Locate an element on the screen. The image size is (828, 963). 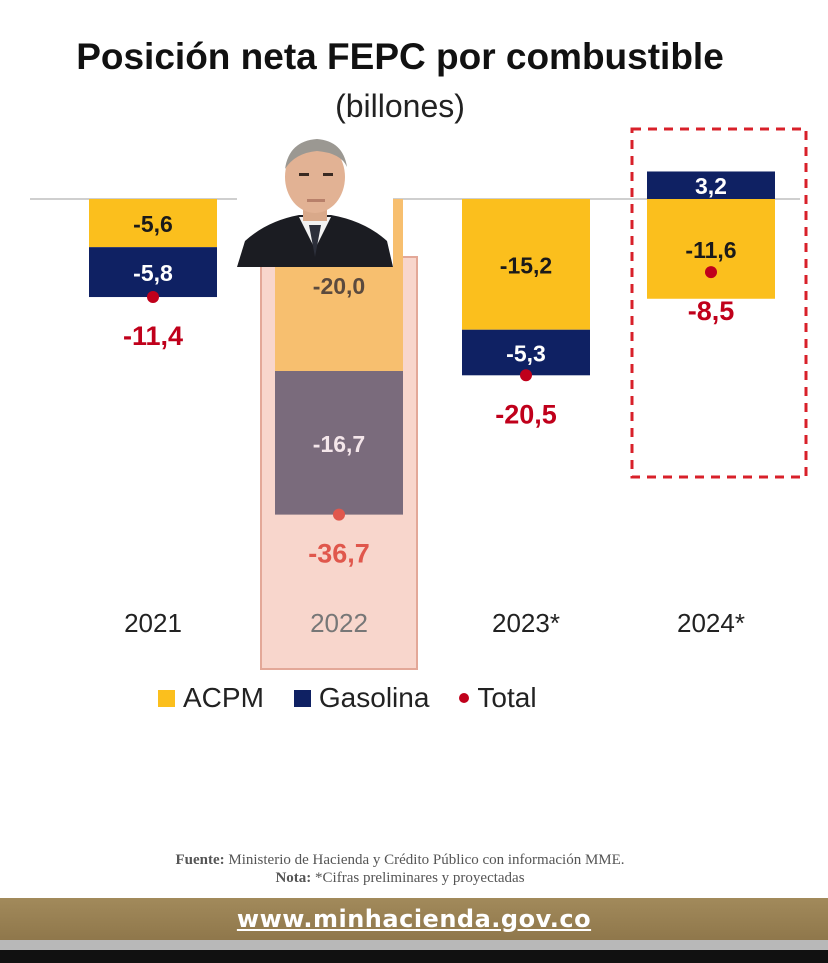
bar-acpm-2023* is located at coordinates (526, 264).